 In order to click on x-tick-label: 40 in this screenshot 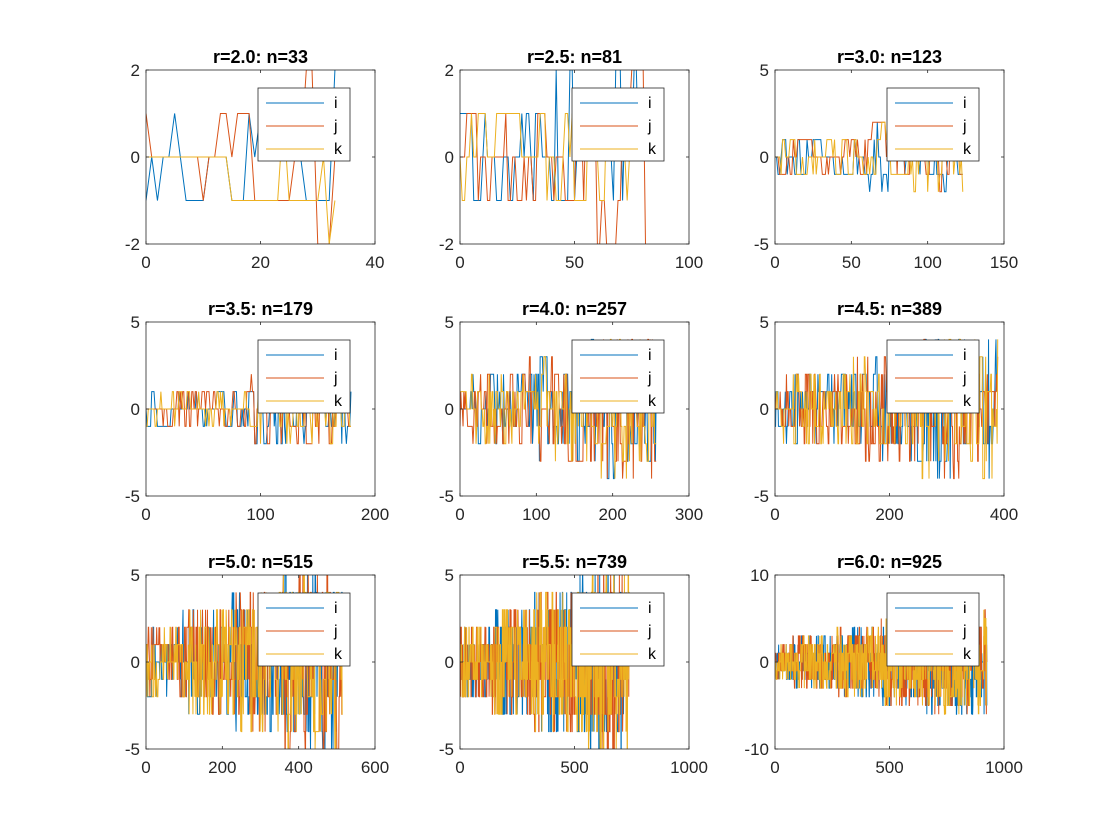, I will do `click(375, 262)`.